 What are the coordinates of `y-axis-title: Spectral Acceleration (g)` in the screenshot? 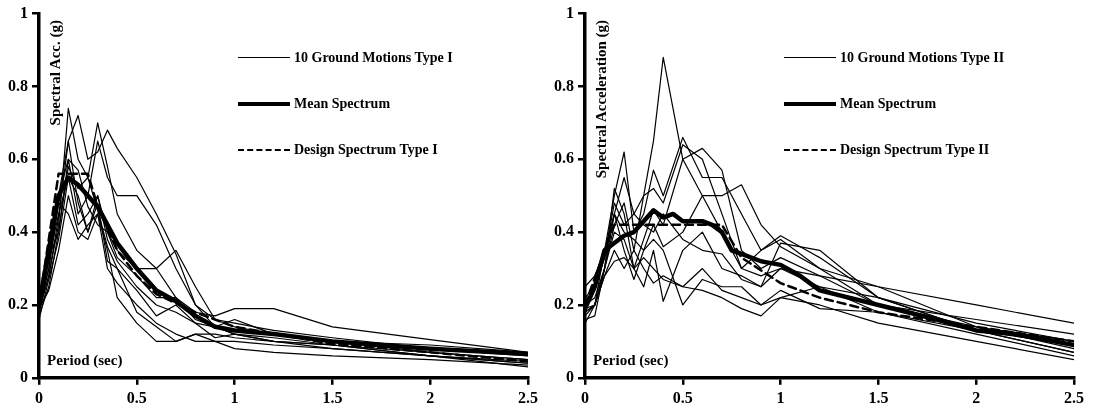 It's located at (601, 98).